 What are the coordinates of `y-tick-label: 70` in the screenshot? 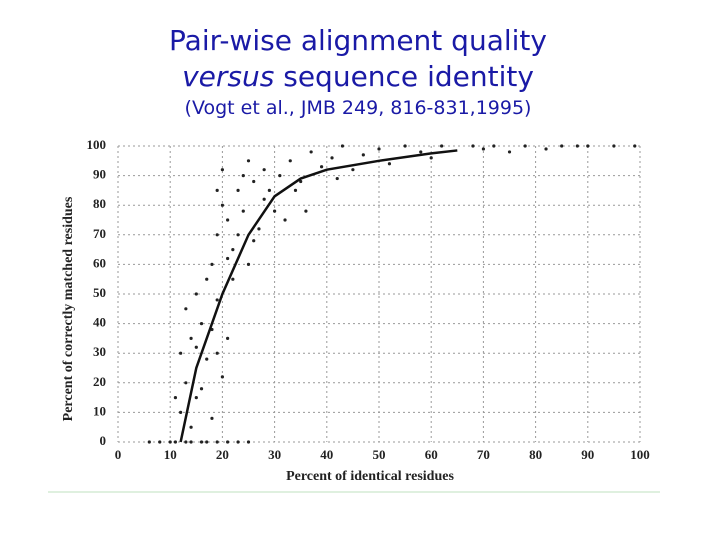 It's located at (99, 233).